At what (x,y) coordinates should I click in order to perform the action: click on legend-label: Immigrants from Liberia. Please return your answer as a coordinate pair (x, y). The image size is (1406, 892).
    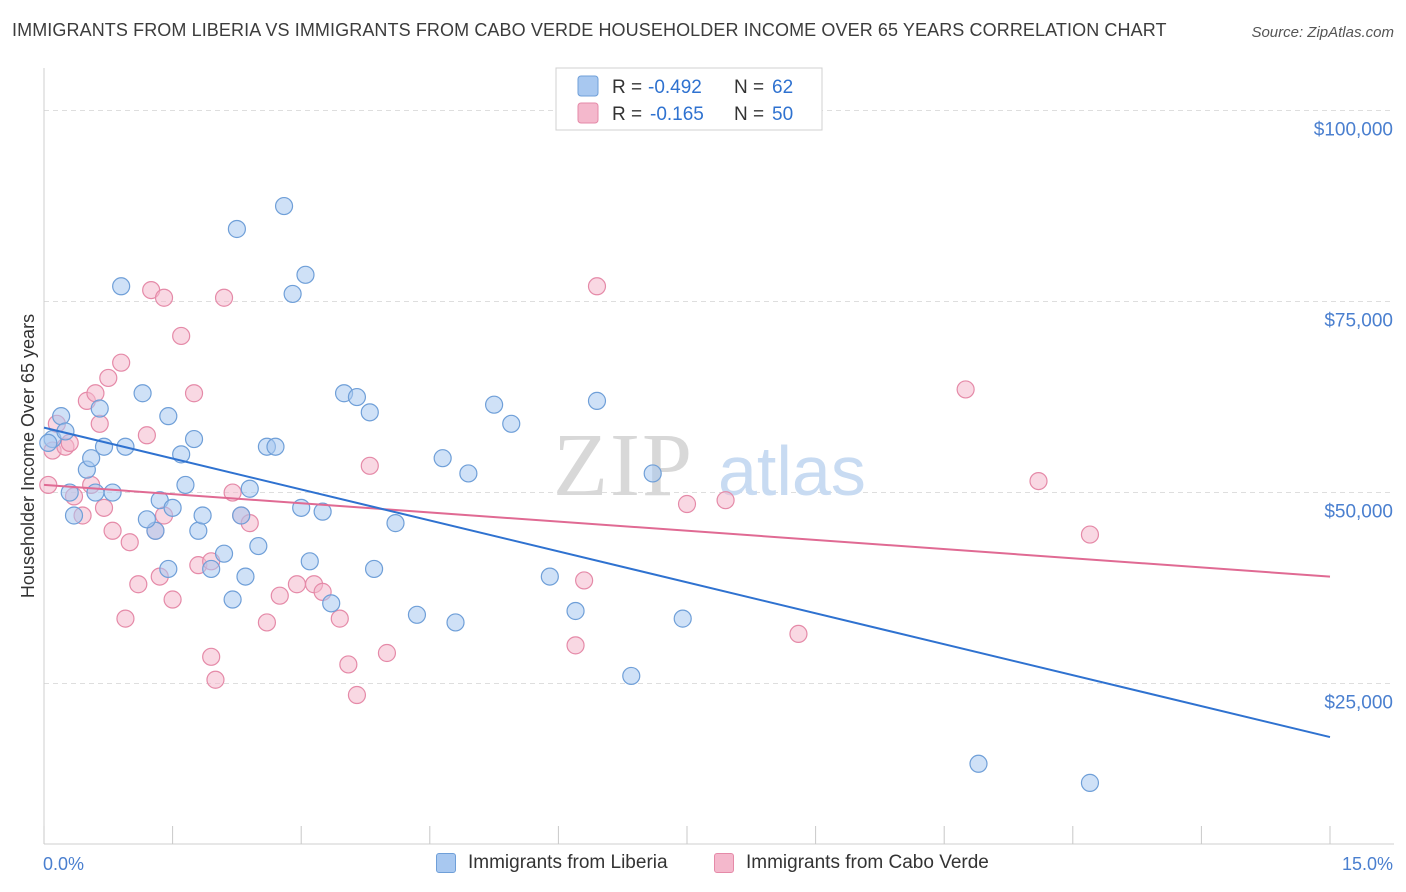
    Looking at the image, I should click on (568, 862).